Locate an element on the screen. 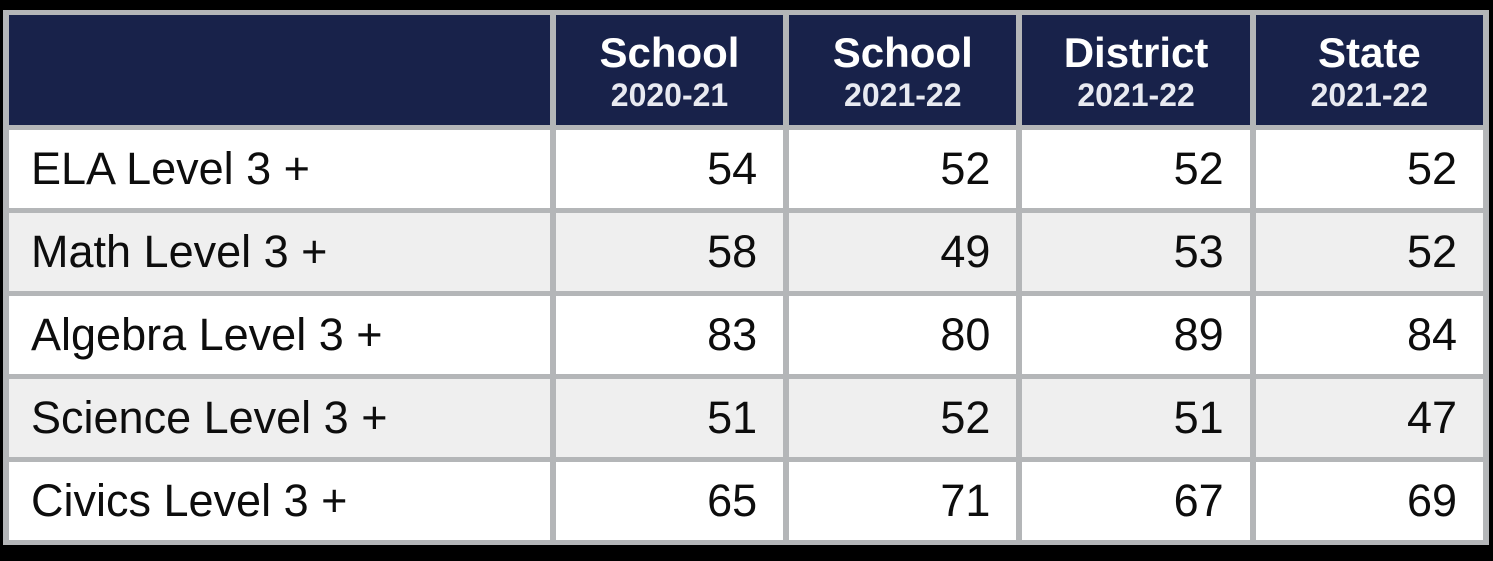 Image resolution: width=1493 pixels, height=561 pixels. value-cell: 71 is located at coordinates (903, 501).